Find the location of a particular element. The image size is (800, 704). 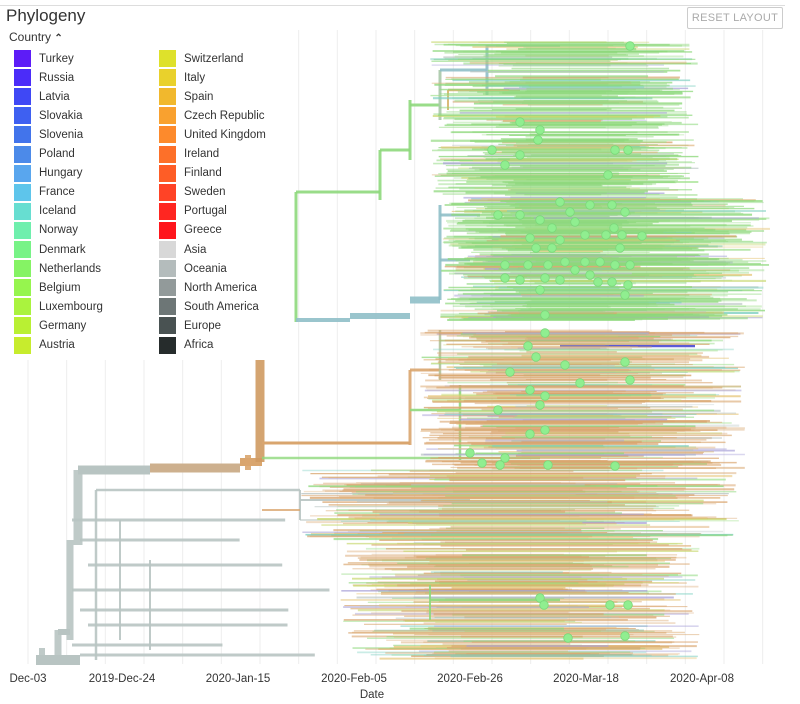

legend-label: Portugal is located at coordinates (205, 211).